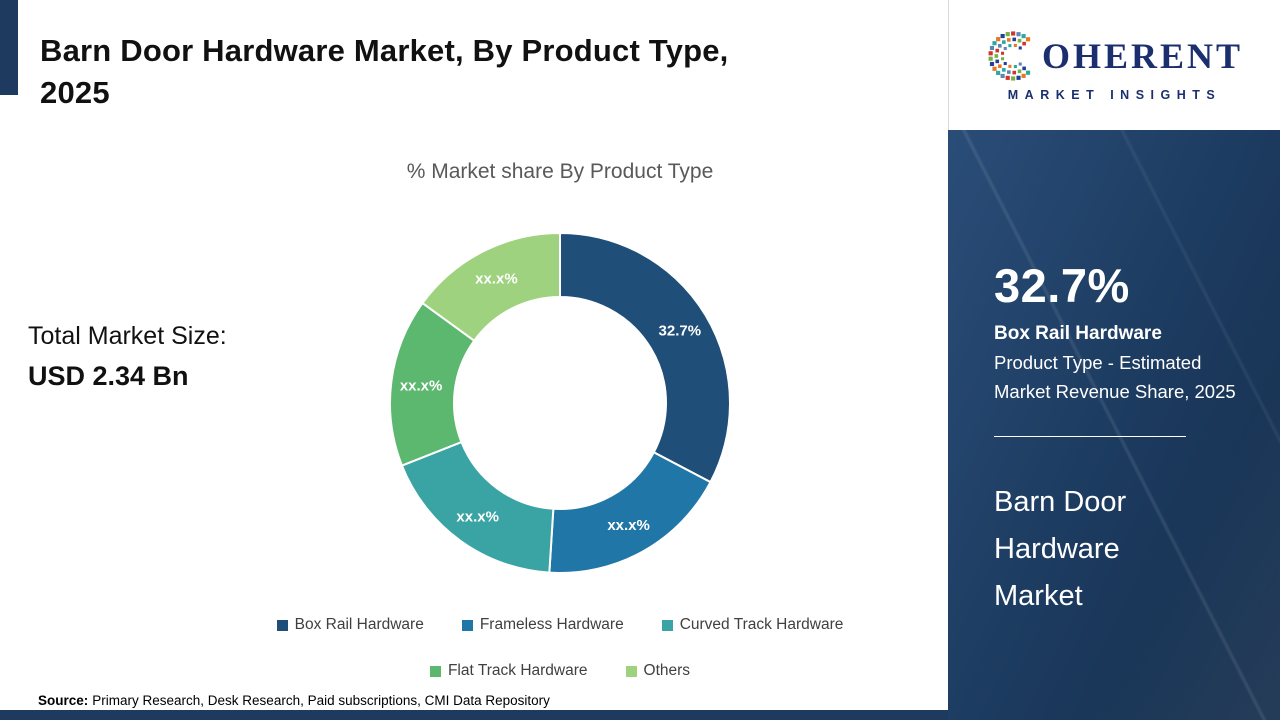 The height and width of the screenshot is (720, 1280). I want to click on coherent-c-mosaic-icon, so click(1009, 55).